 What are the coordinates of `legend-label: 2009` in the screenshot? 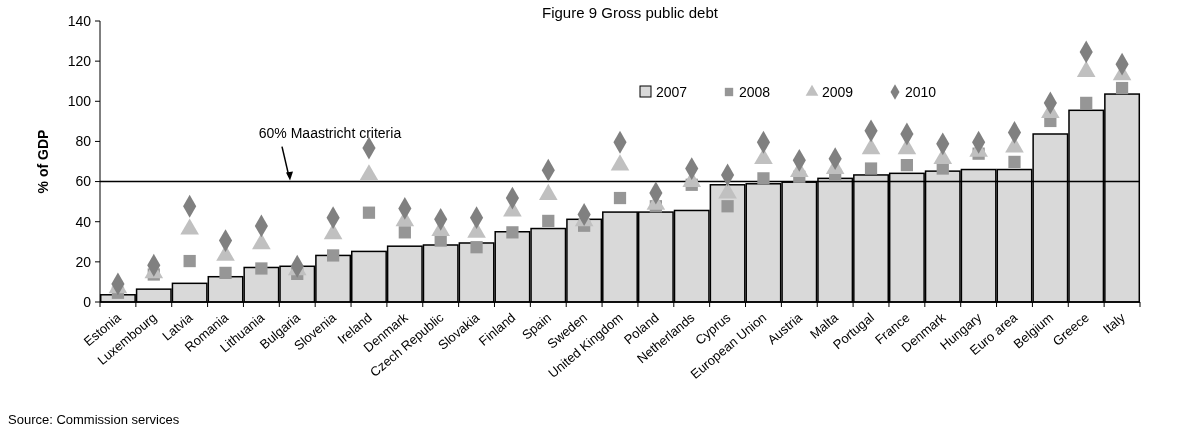 It's located at (838, 91).